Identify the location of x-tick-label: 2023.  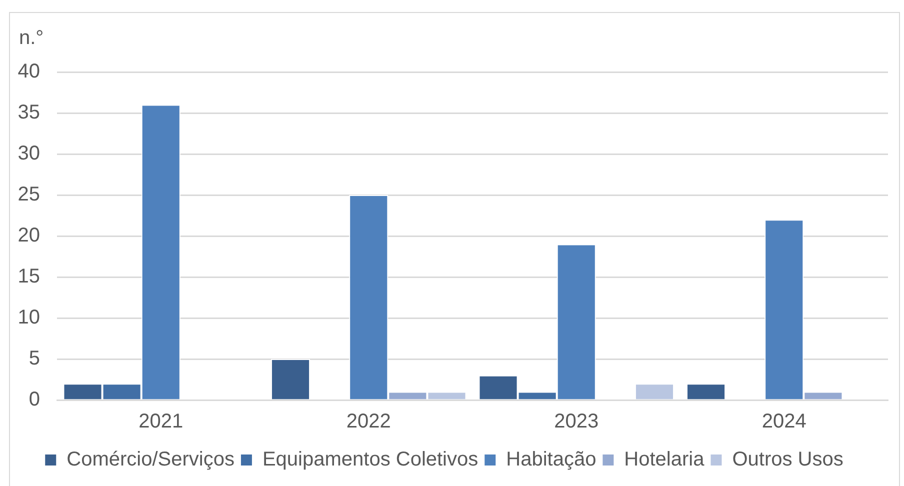
(576, 421).